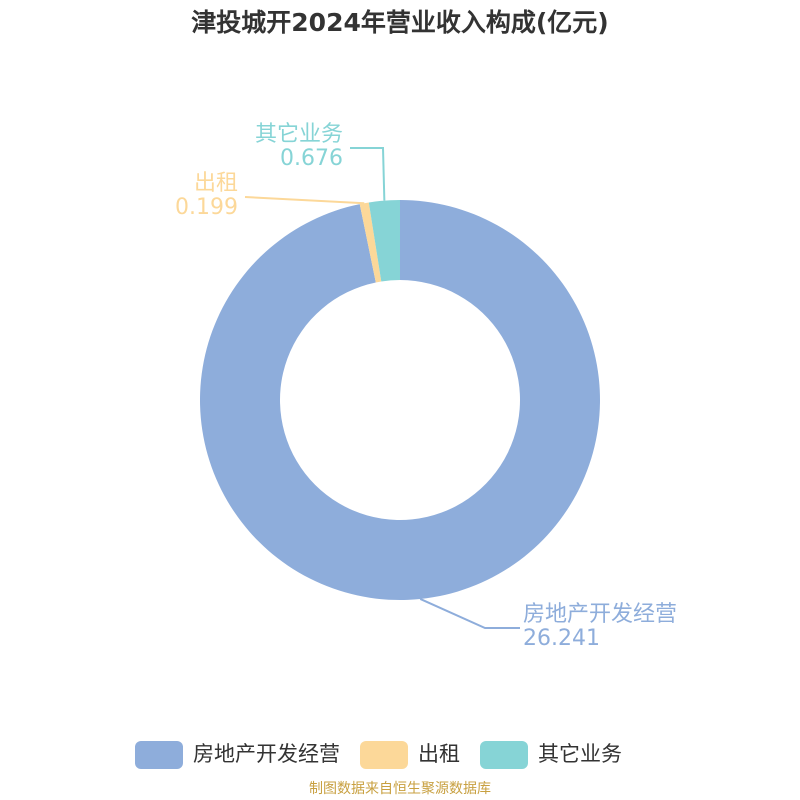 The width and height of the screenshot is (800, 800). Describe the element at coordinates (399, 22) in the screenshot. I see `chart-title: 津投城开2024年营业收入构成(亿元)` at that location.